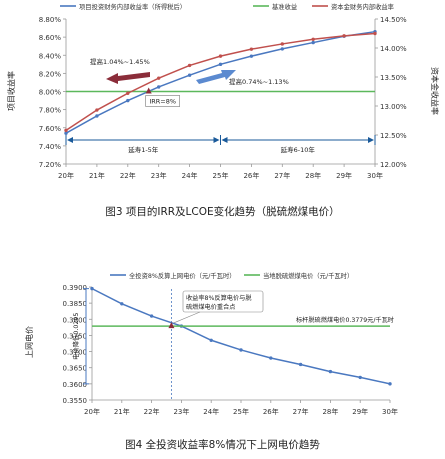 This screenshot has height=459, width=445. What do you see at coordinates (75, 288) in the screenshot?
I see `y-tick-label: 0.3900` at bounding box center [75, 288].